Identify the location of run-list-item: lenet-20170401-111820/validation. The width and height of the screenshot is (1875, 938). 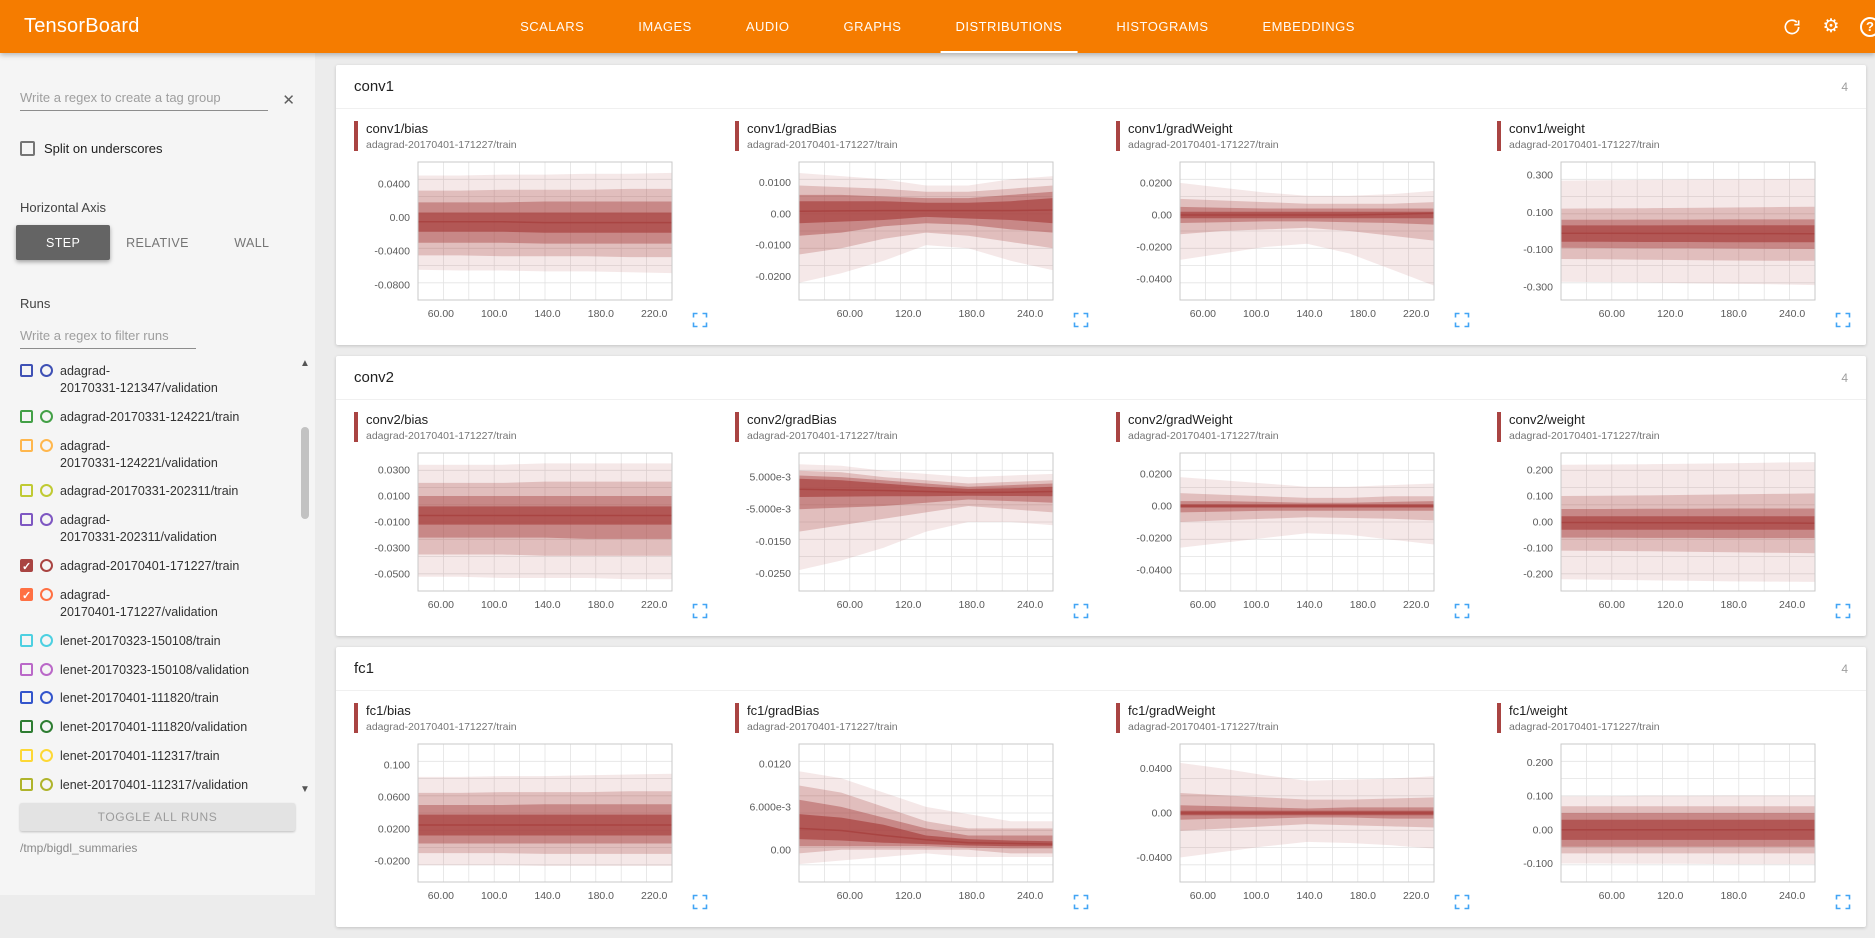
(148, 727).